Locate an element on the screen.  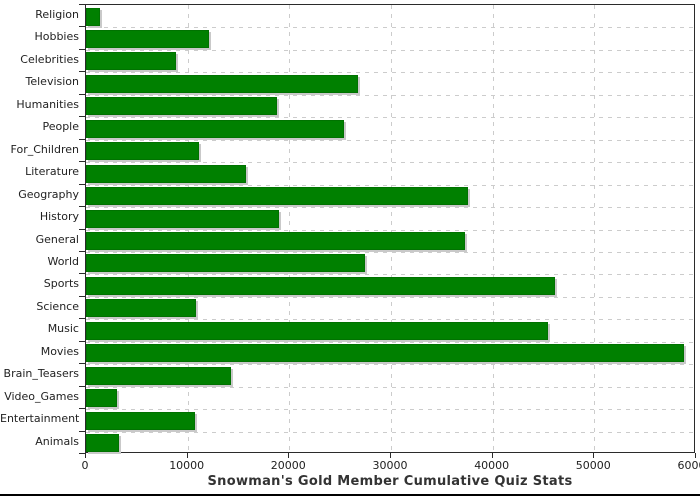
category-label: People is located at coordinates (60, 127).